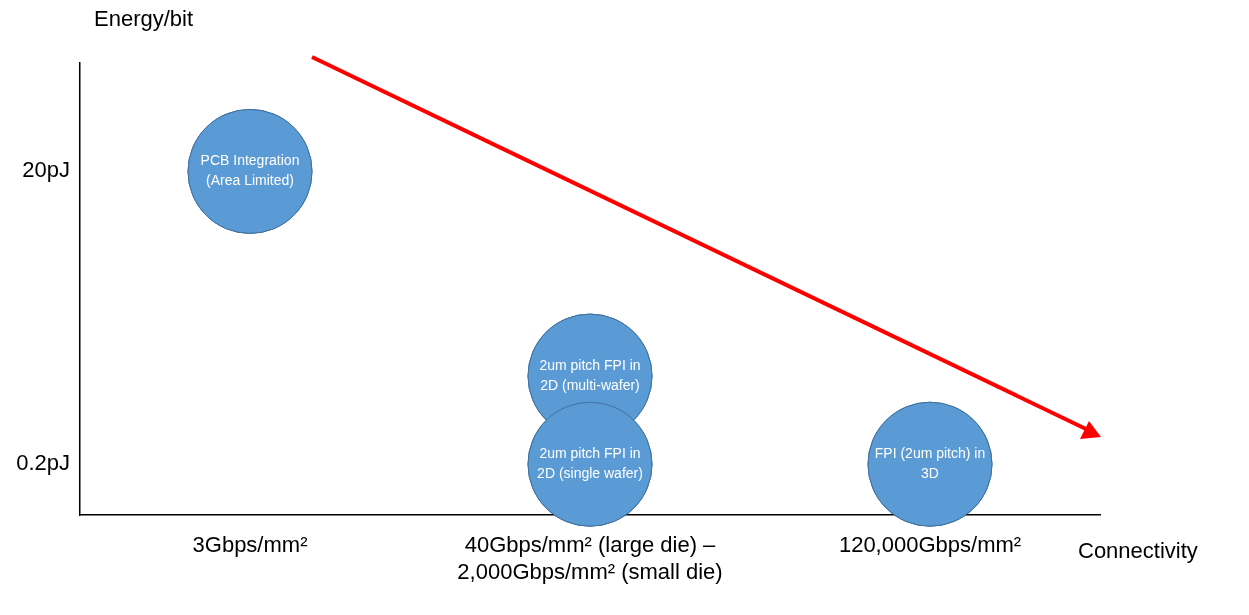 This screenshot has width=1249, height=615. What do you see at coordinates (250, 170) in the screenshot?
I see `annotation: PCB Integration (Area Limited)` at bounding box center [250, 170].